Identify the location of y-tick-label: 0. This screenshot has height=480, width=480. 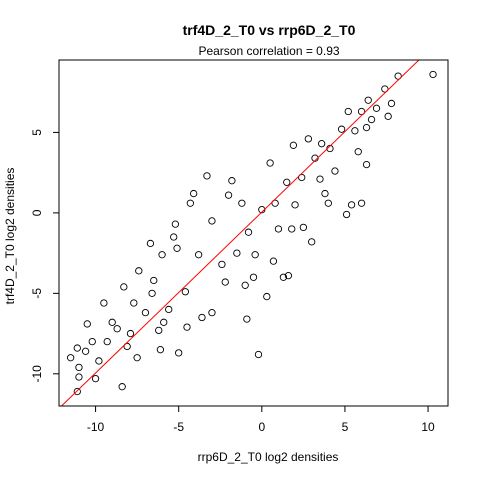
(37, 212).